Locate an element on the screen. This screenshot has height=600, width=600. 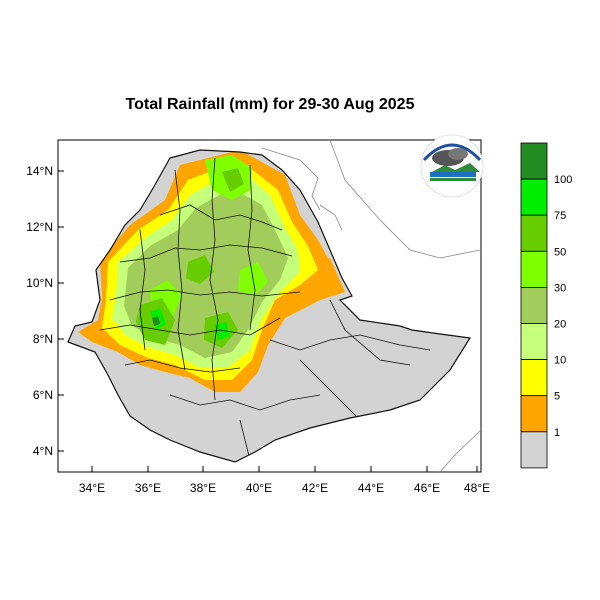
x-tick-label: 40°E is located at coordinates (259, 488).